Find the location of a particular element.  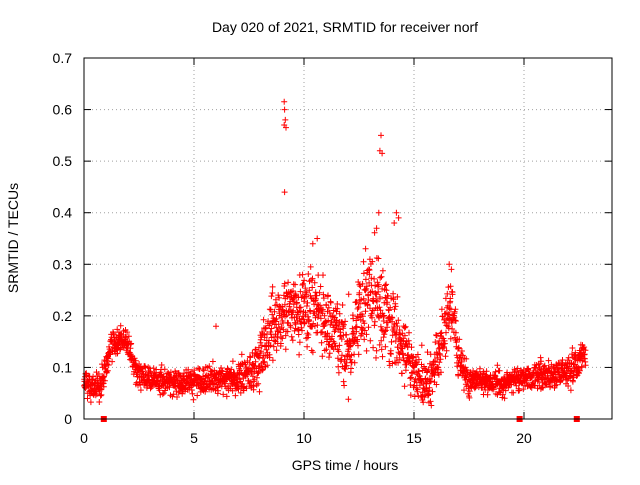

y-tick-label: 0.1 is located at coordinates (63, 367).